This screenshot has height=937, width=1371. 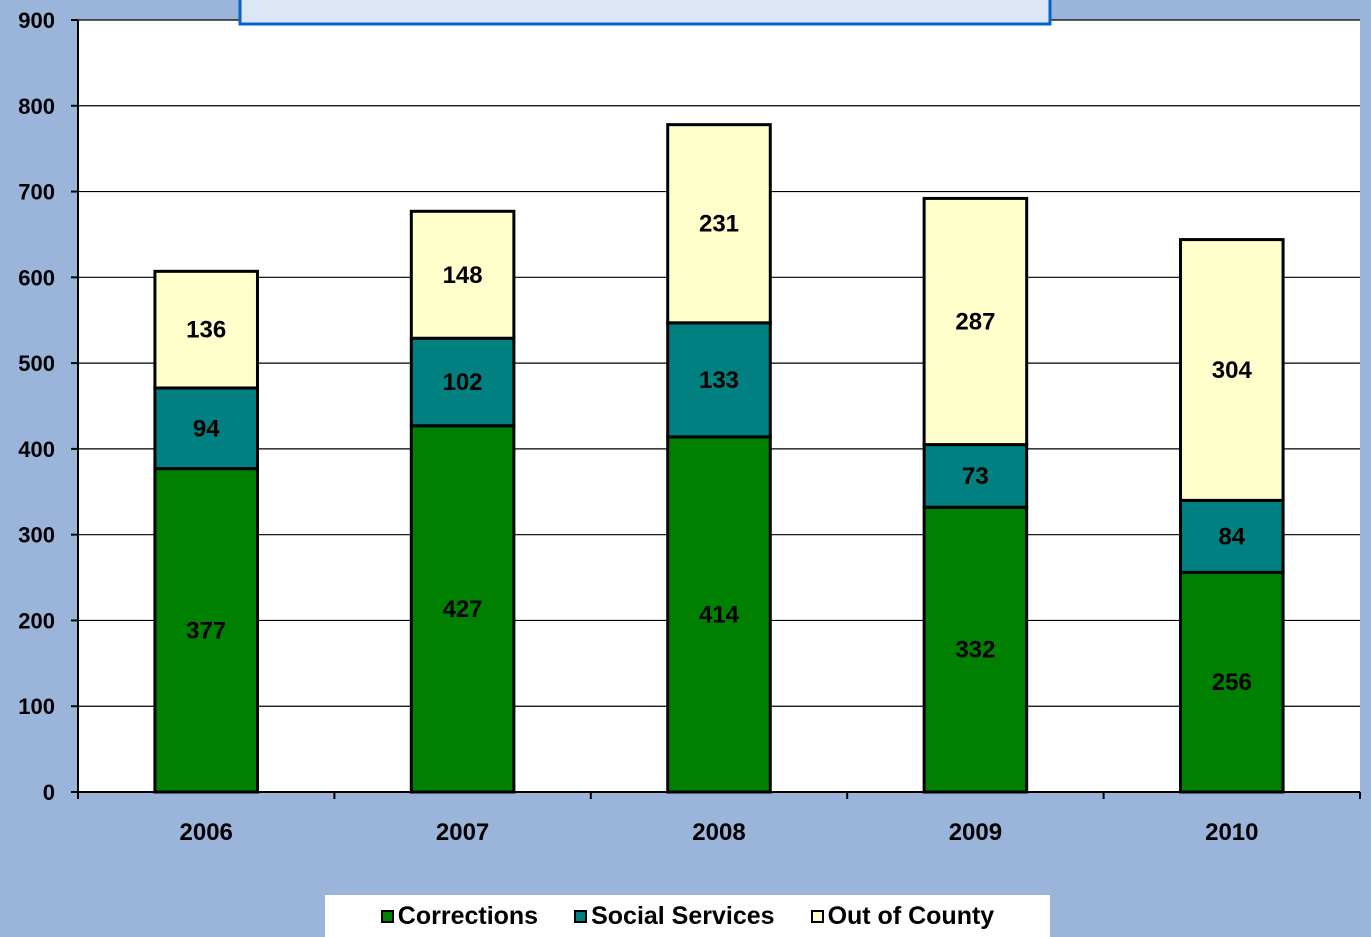 What do you see at coordinates (36, 449) in the screenshot?
I see `y-tick-label: 400` at bounding box center [36, 449].